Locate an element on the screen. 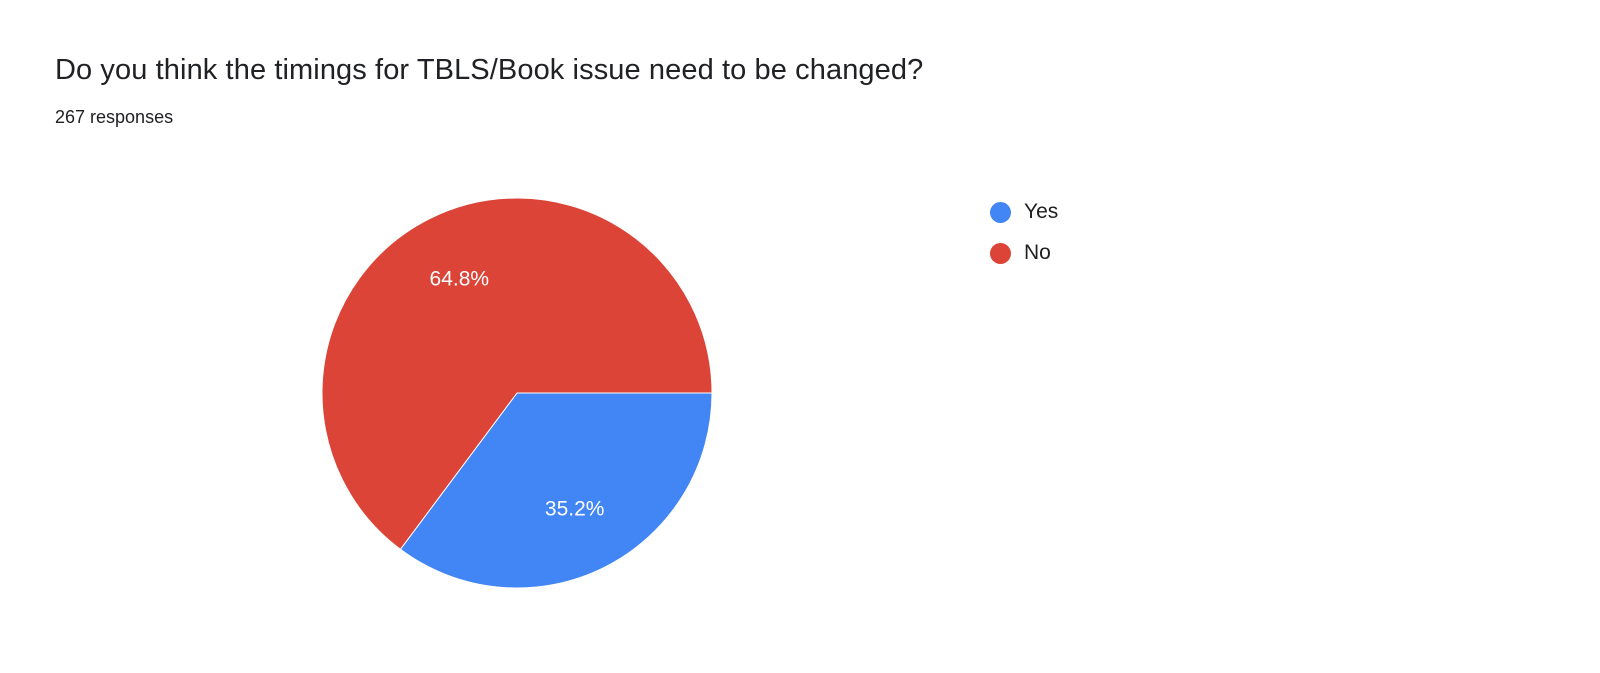  pie-chart: 35.2% 64.8% is located at coordinates (517, 393).